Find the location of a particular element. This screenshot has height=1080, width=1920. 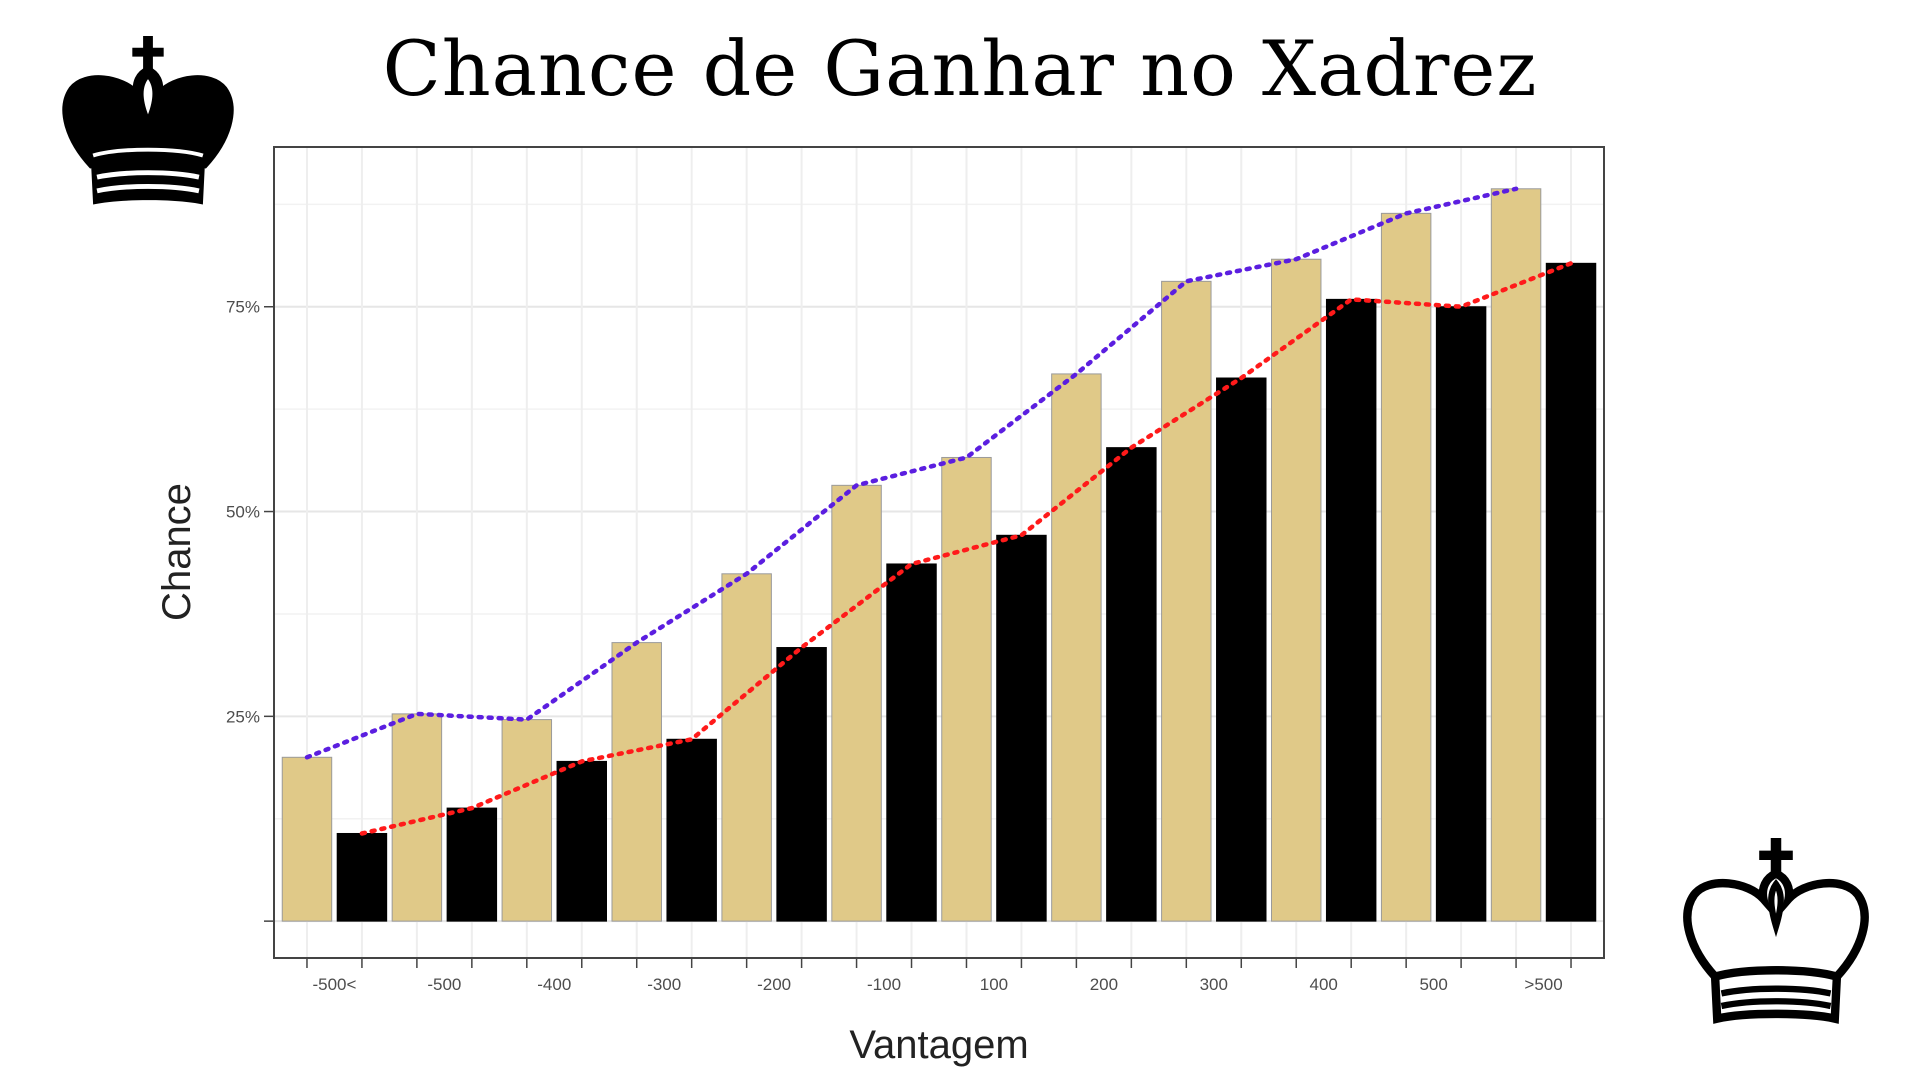

y-tick-label: 25% is located at coordinates (243, 716).